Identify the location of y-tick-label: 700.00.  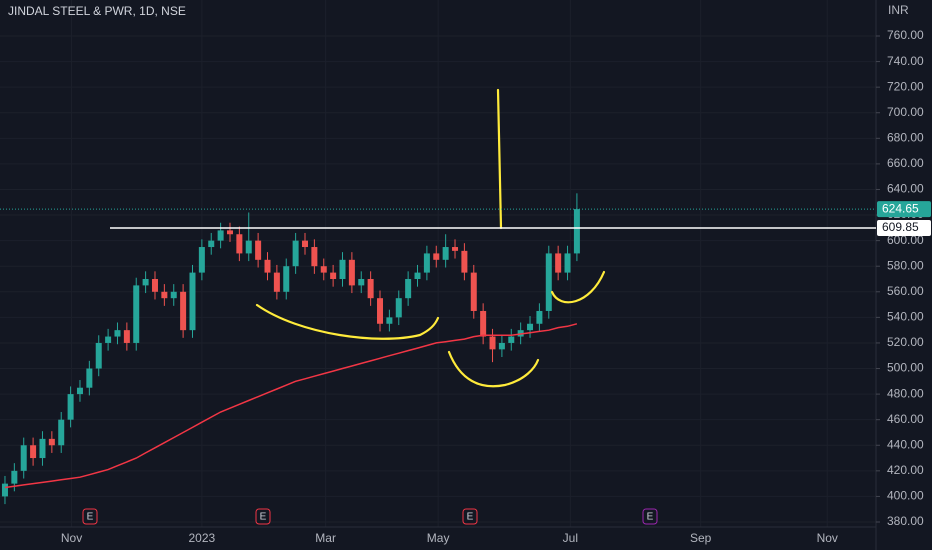
(905, 112).